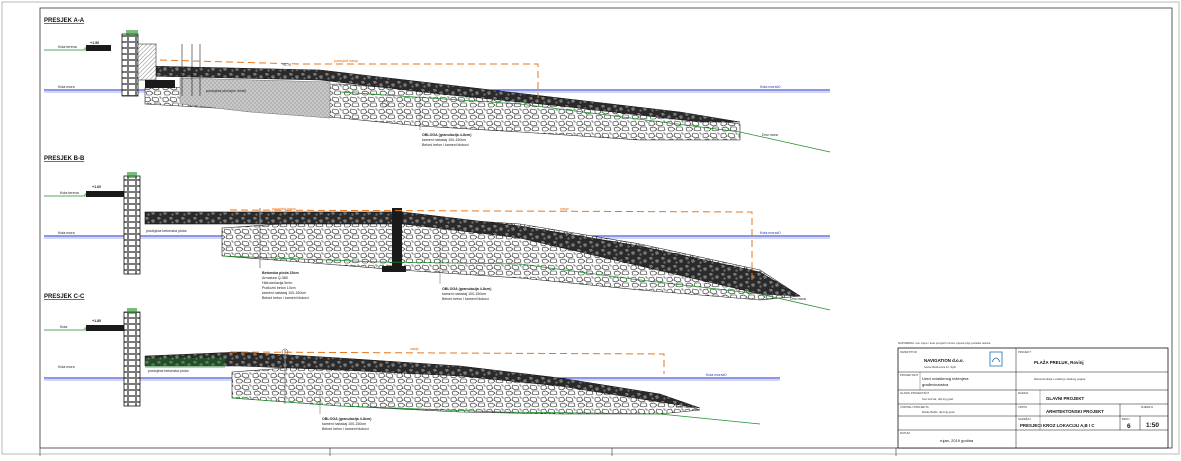  What do you see at coordinates (770, 233) in the screenshot?
I see `label-b-water-right: Kota mora±0` at bounding box center [770, 233].